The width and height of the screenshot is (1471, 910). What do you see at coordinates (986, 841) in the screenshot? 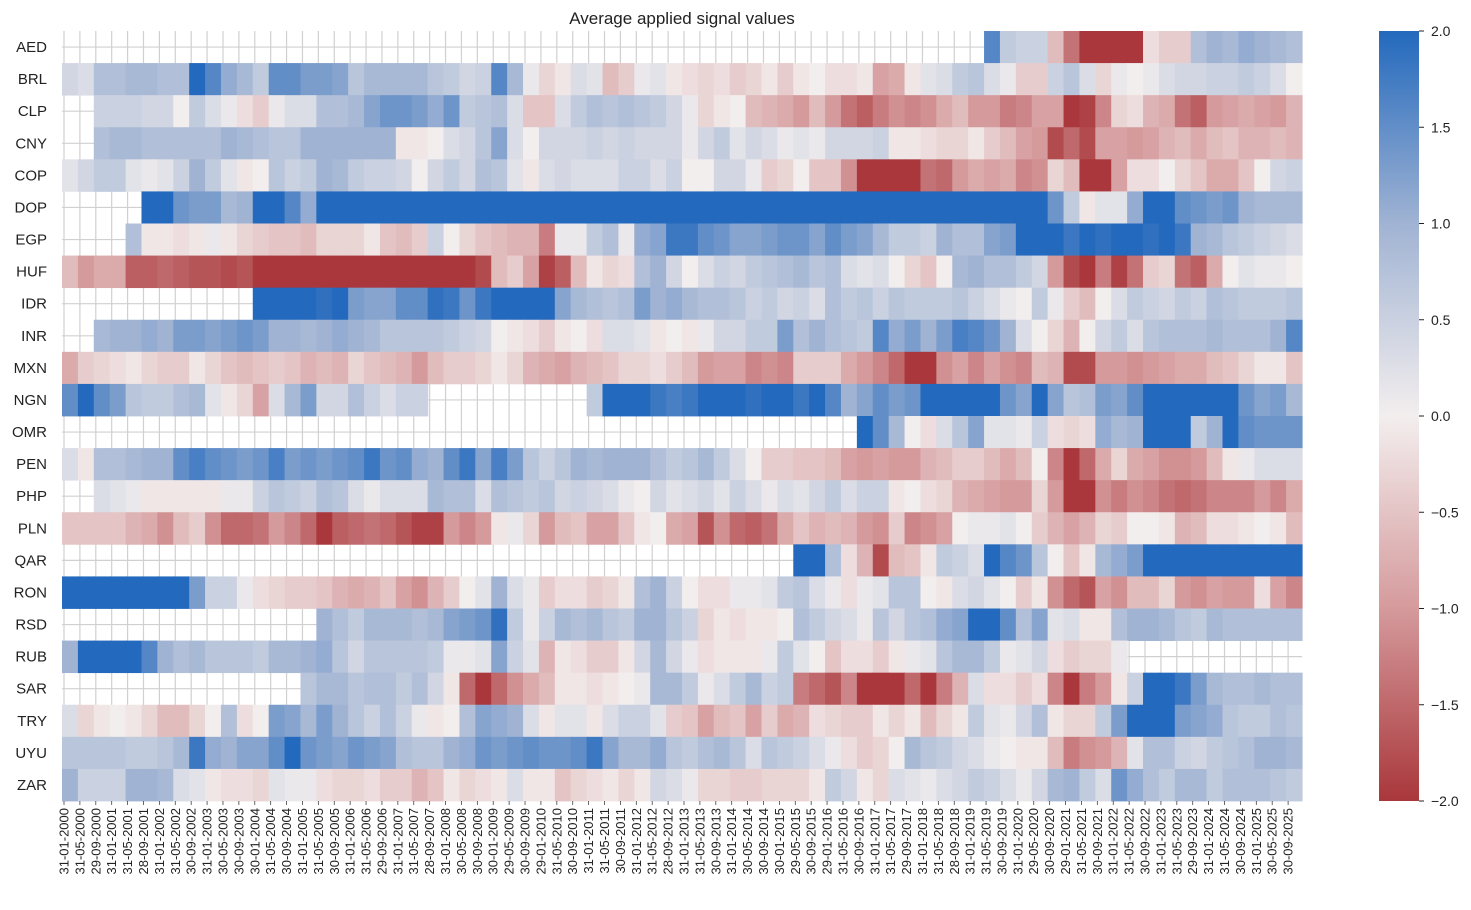
I see `x-tick-label: 31-05-2019` at bounding box center [986, 841].